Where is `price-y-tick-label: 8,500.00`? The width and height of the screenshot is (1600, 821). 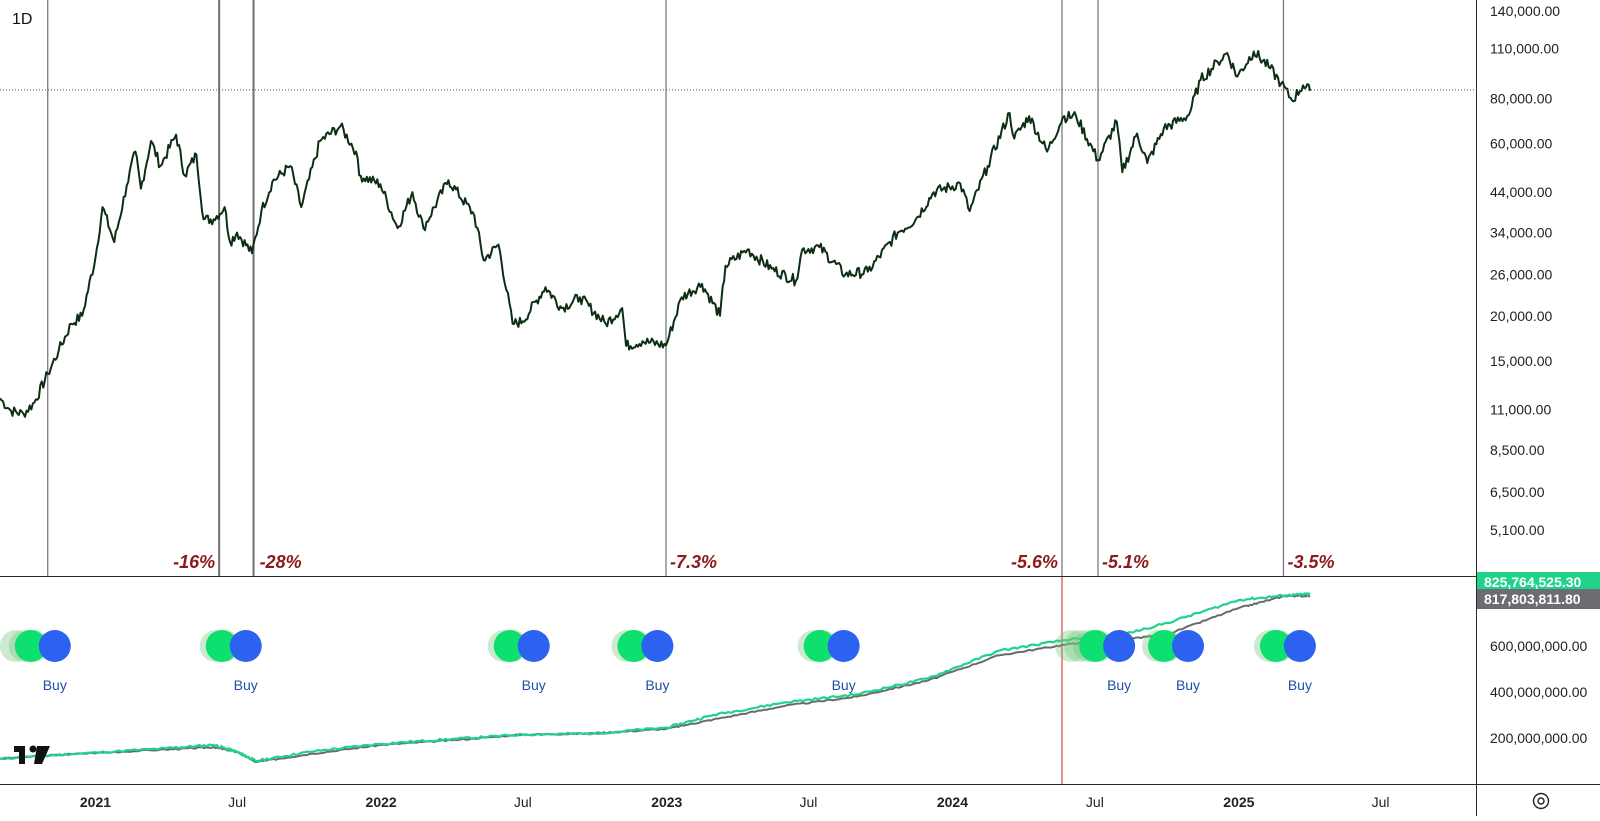
price-y-tick-label: 8,500.00 is located at coordinates (1517, 450).